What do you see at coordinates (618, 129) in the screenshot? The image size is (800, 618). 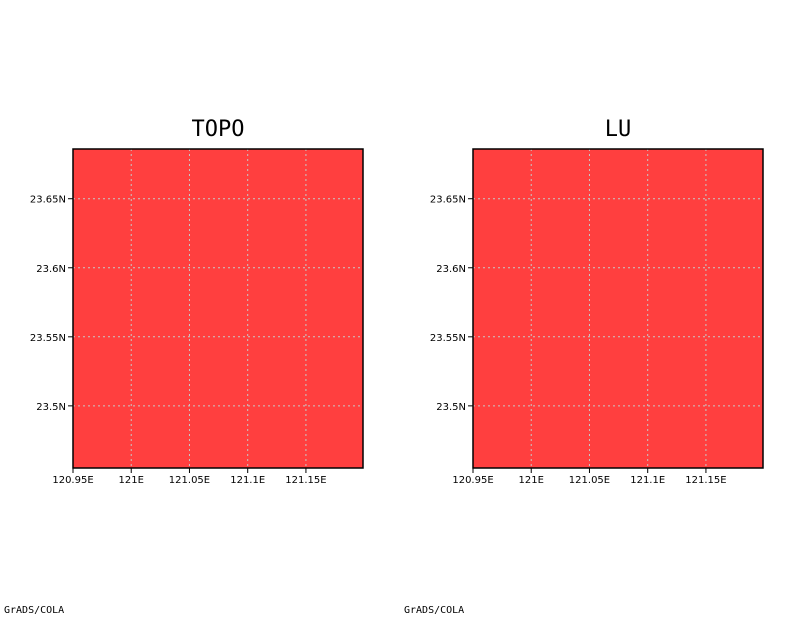 I see `panel-title: LU` at bounding box center [618, 129].